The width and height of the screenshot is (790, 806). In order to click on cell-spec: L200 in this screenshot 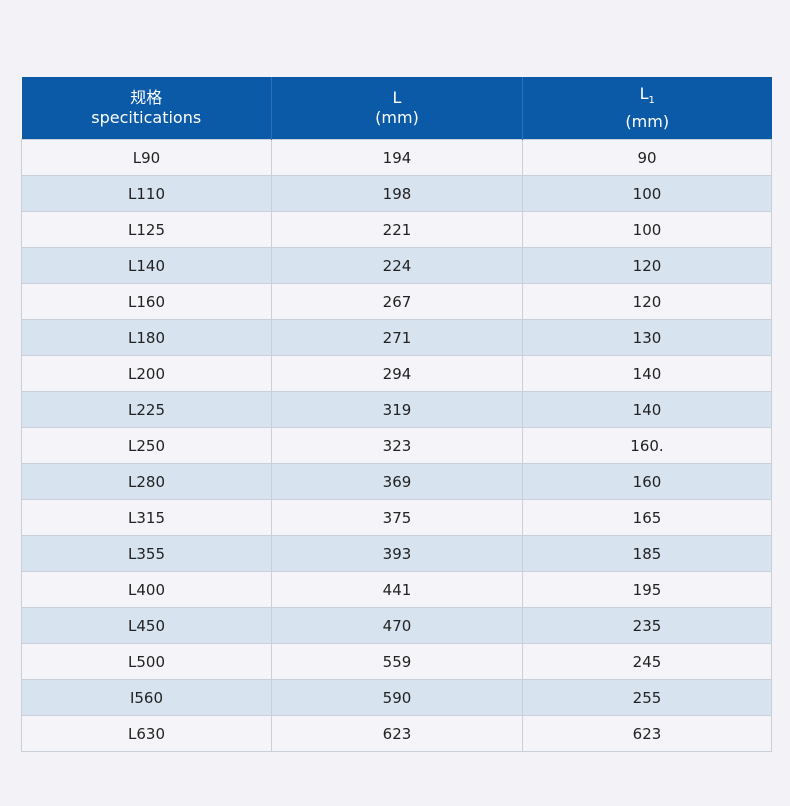, I will do `click(146, 373)`.